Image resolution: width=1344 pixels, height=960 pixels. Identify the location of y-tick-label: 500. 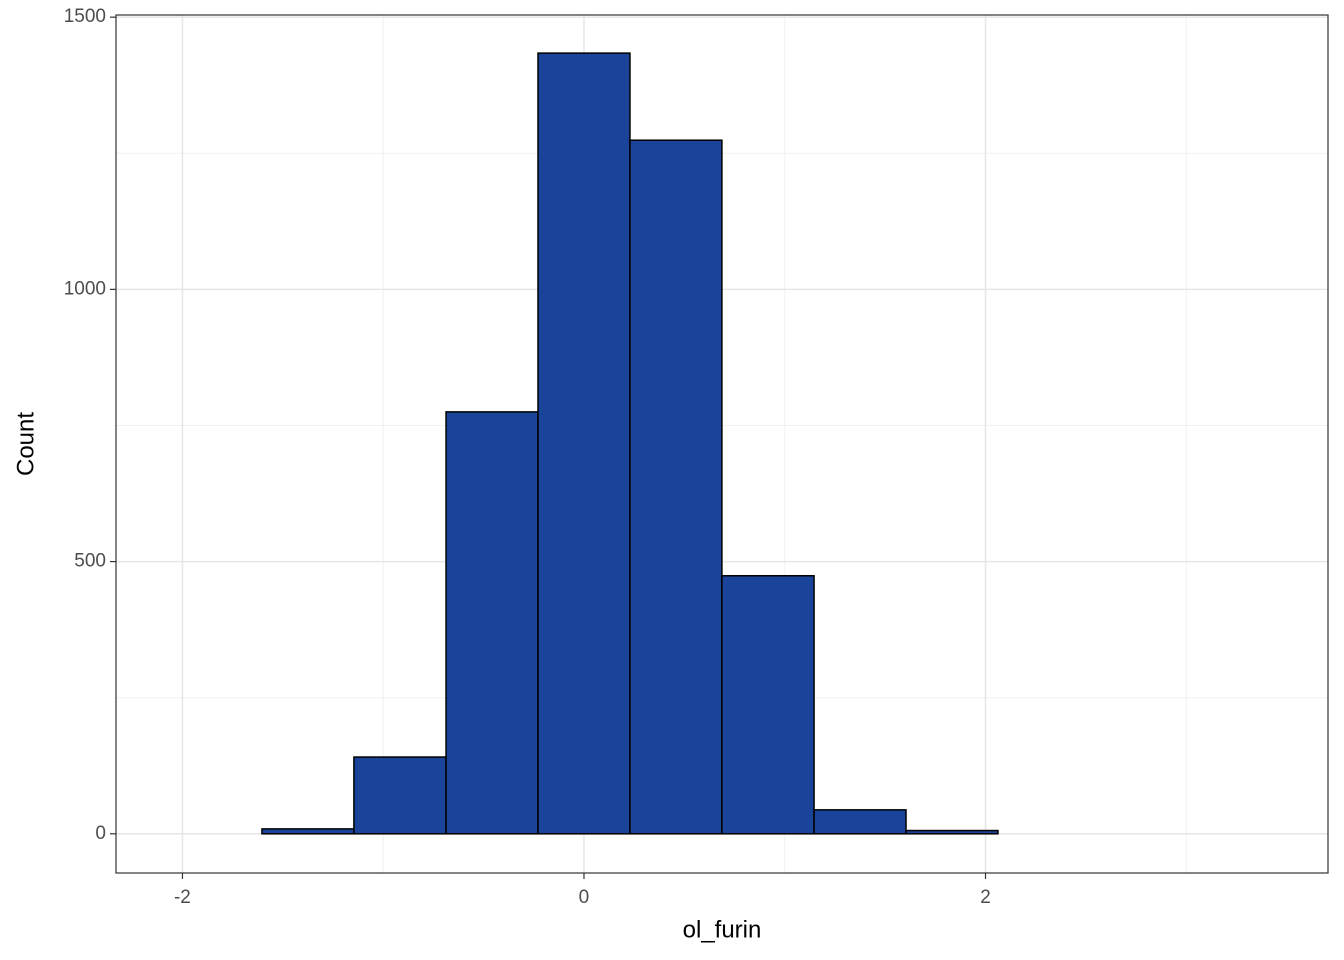
(90, 561).